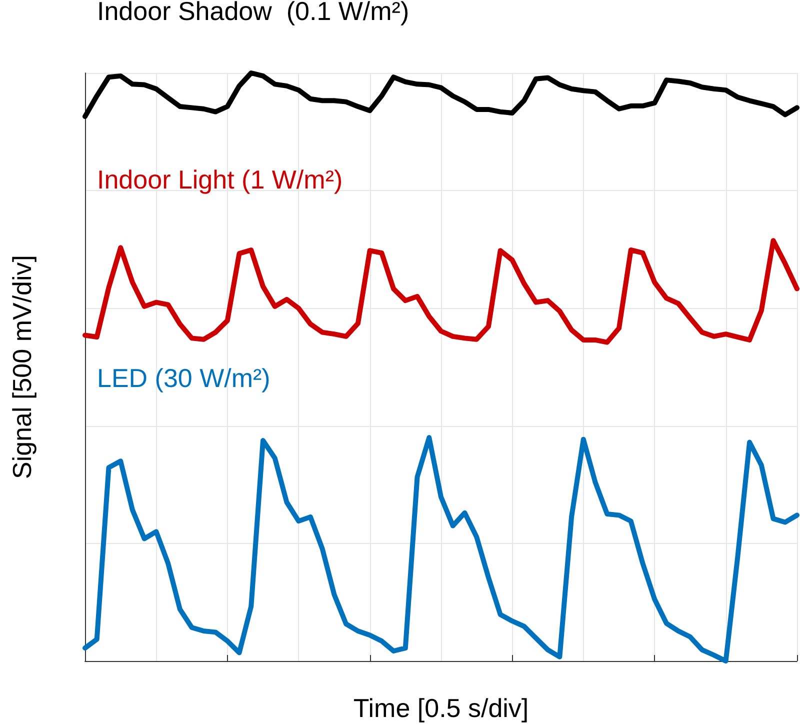 The height and width of the screenshot is (726, 800). What do you see at coordinates (183, 378) in the screenshot?
I see `series-label: LED (30 W/m²)` at bounding box center [183, 378].